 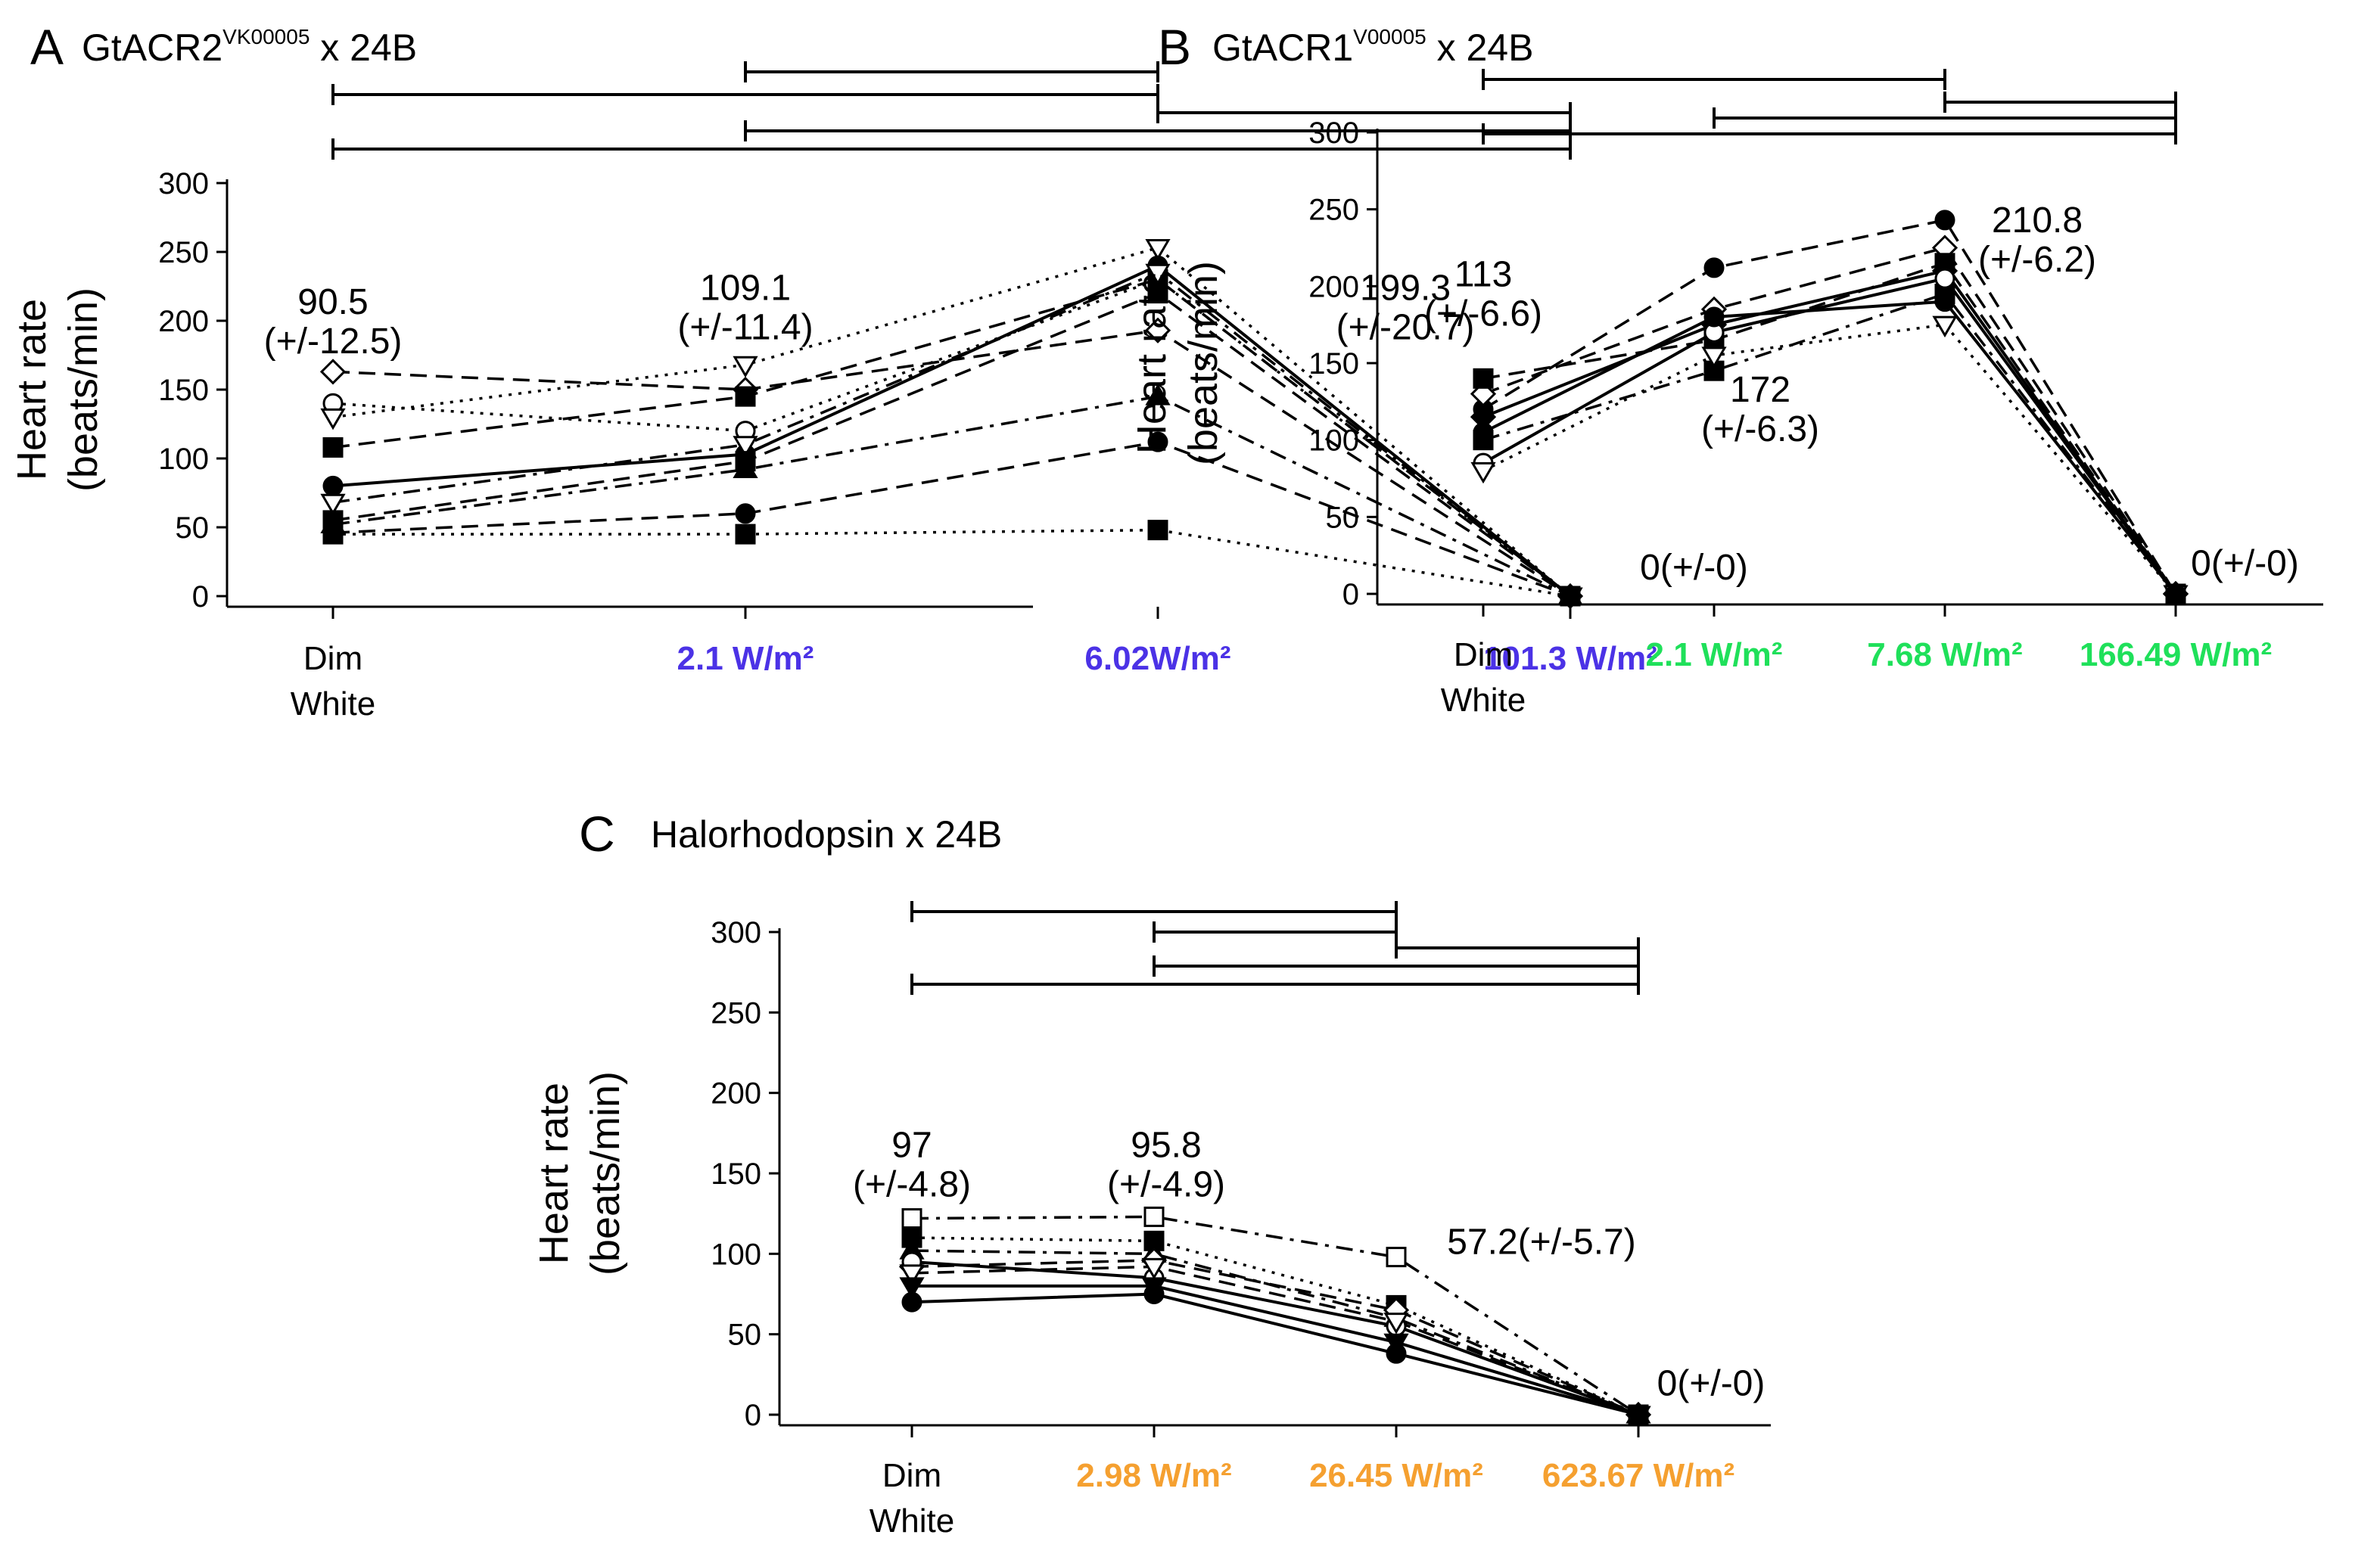 I want to click on x-category-label: 6.02W/m², so click(x=1157, y=658).